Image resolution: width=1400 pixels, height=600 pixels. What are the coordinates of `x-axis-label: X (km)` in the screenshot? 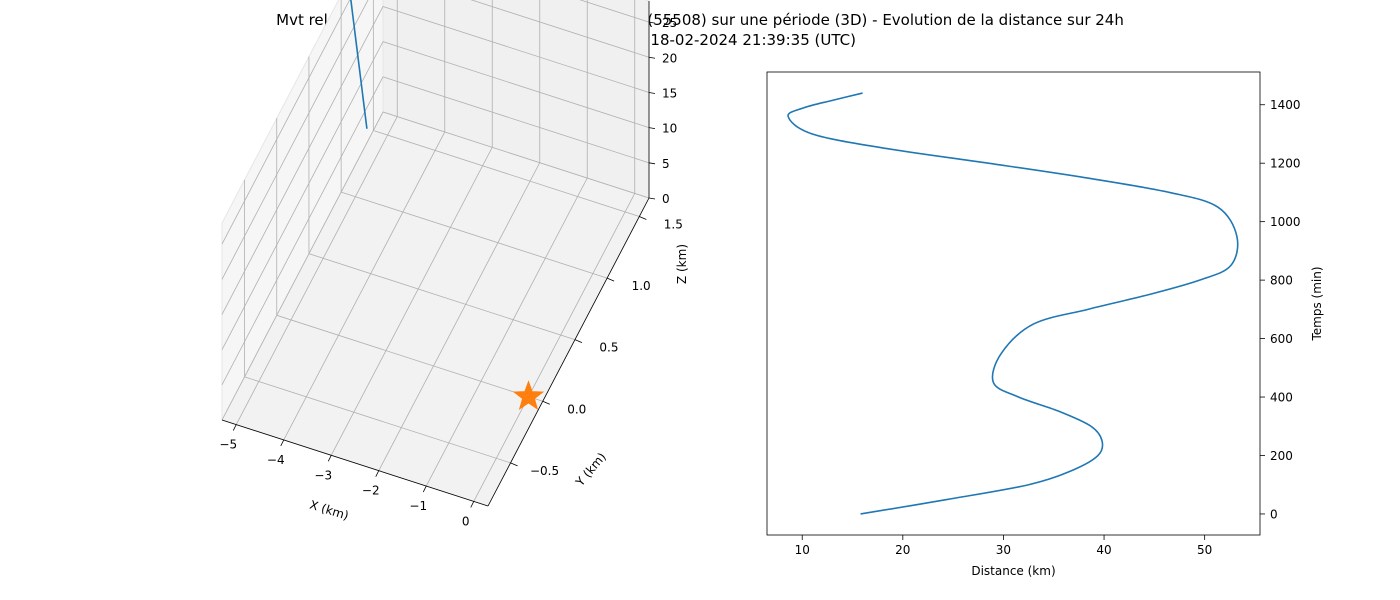 It's located at (329, 510).